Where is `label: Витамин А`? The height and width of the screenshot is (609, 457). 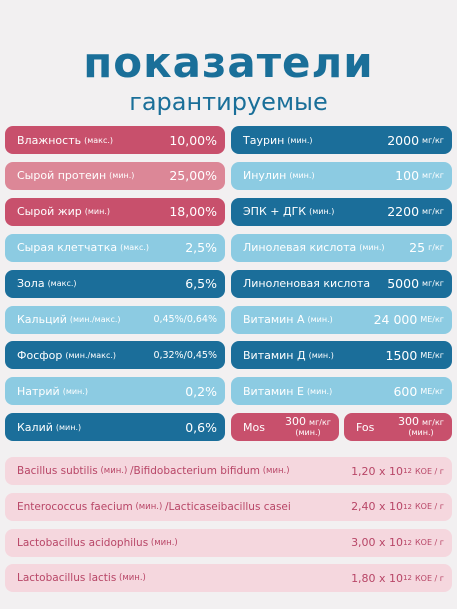
label: Витамин А is located at coordinates (274, 319).